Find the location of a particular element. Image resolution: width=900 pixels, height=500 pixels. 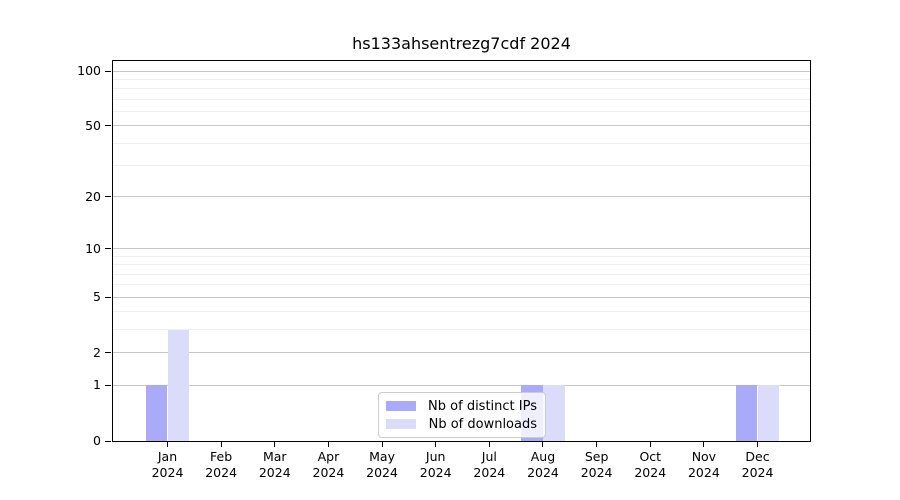

x-axis-tick-label: Dec 2024 is located at coordinates (758, 465).